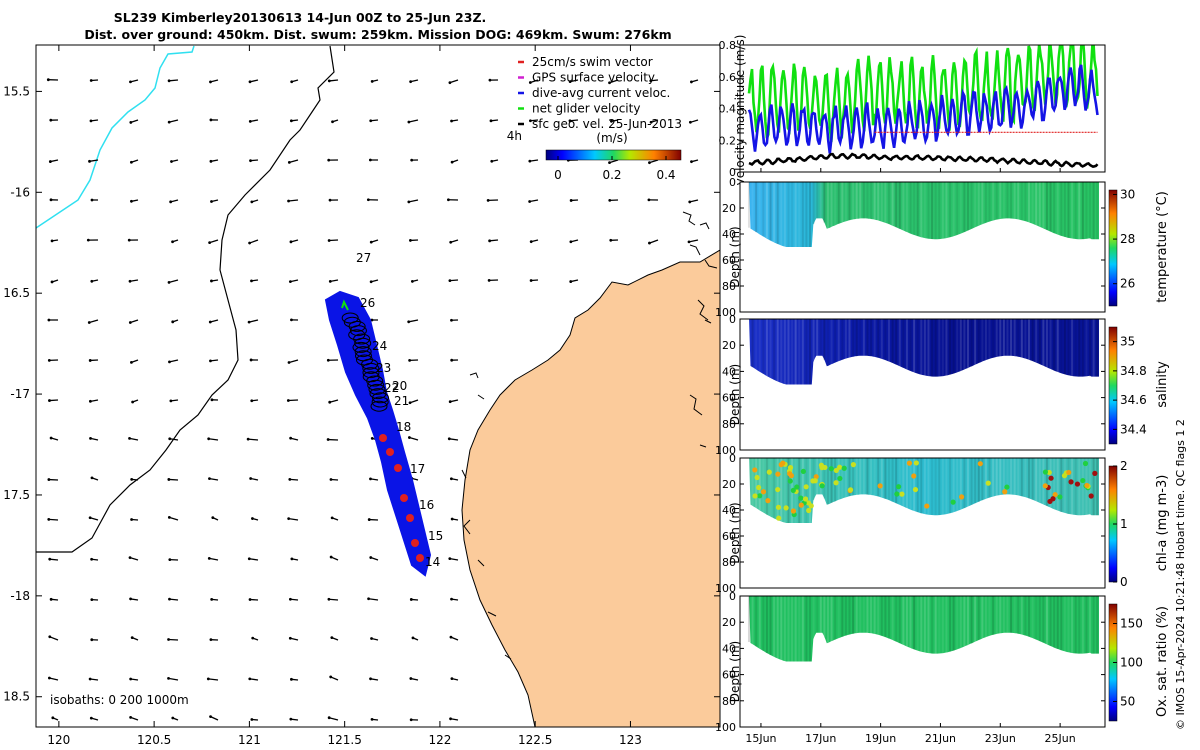 The height and width of the screenshot is (750, 1200). I want to click on map-xtick-label: 120, so click(58, 740).